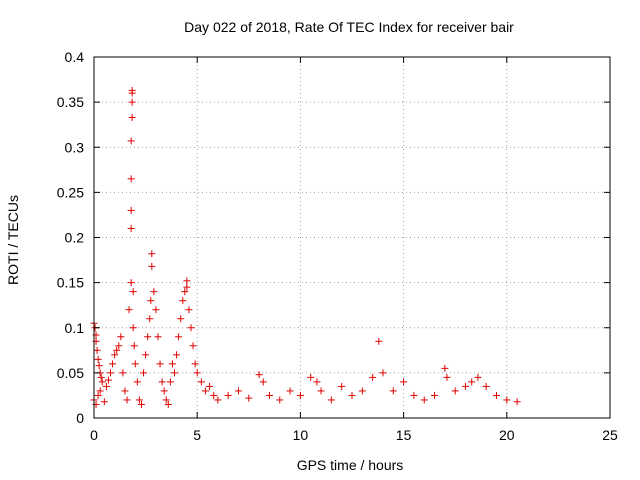 Image resolution: width=640 pixels, height=480 pixels. Describe the element at coordinates (301, 435) in the screenshot. I see `x-tick-label: 10` at that location.